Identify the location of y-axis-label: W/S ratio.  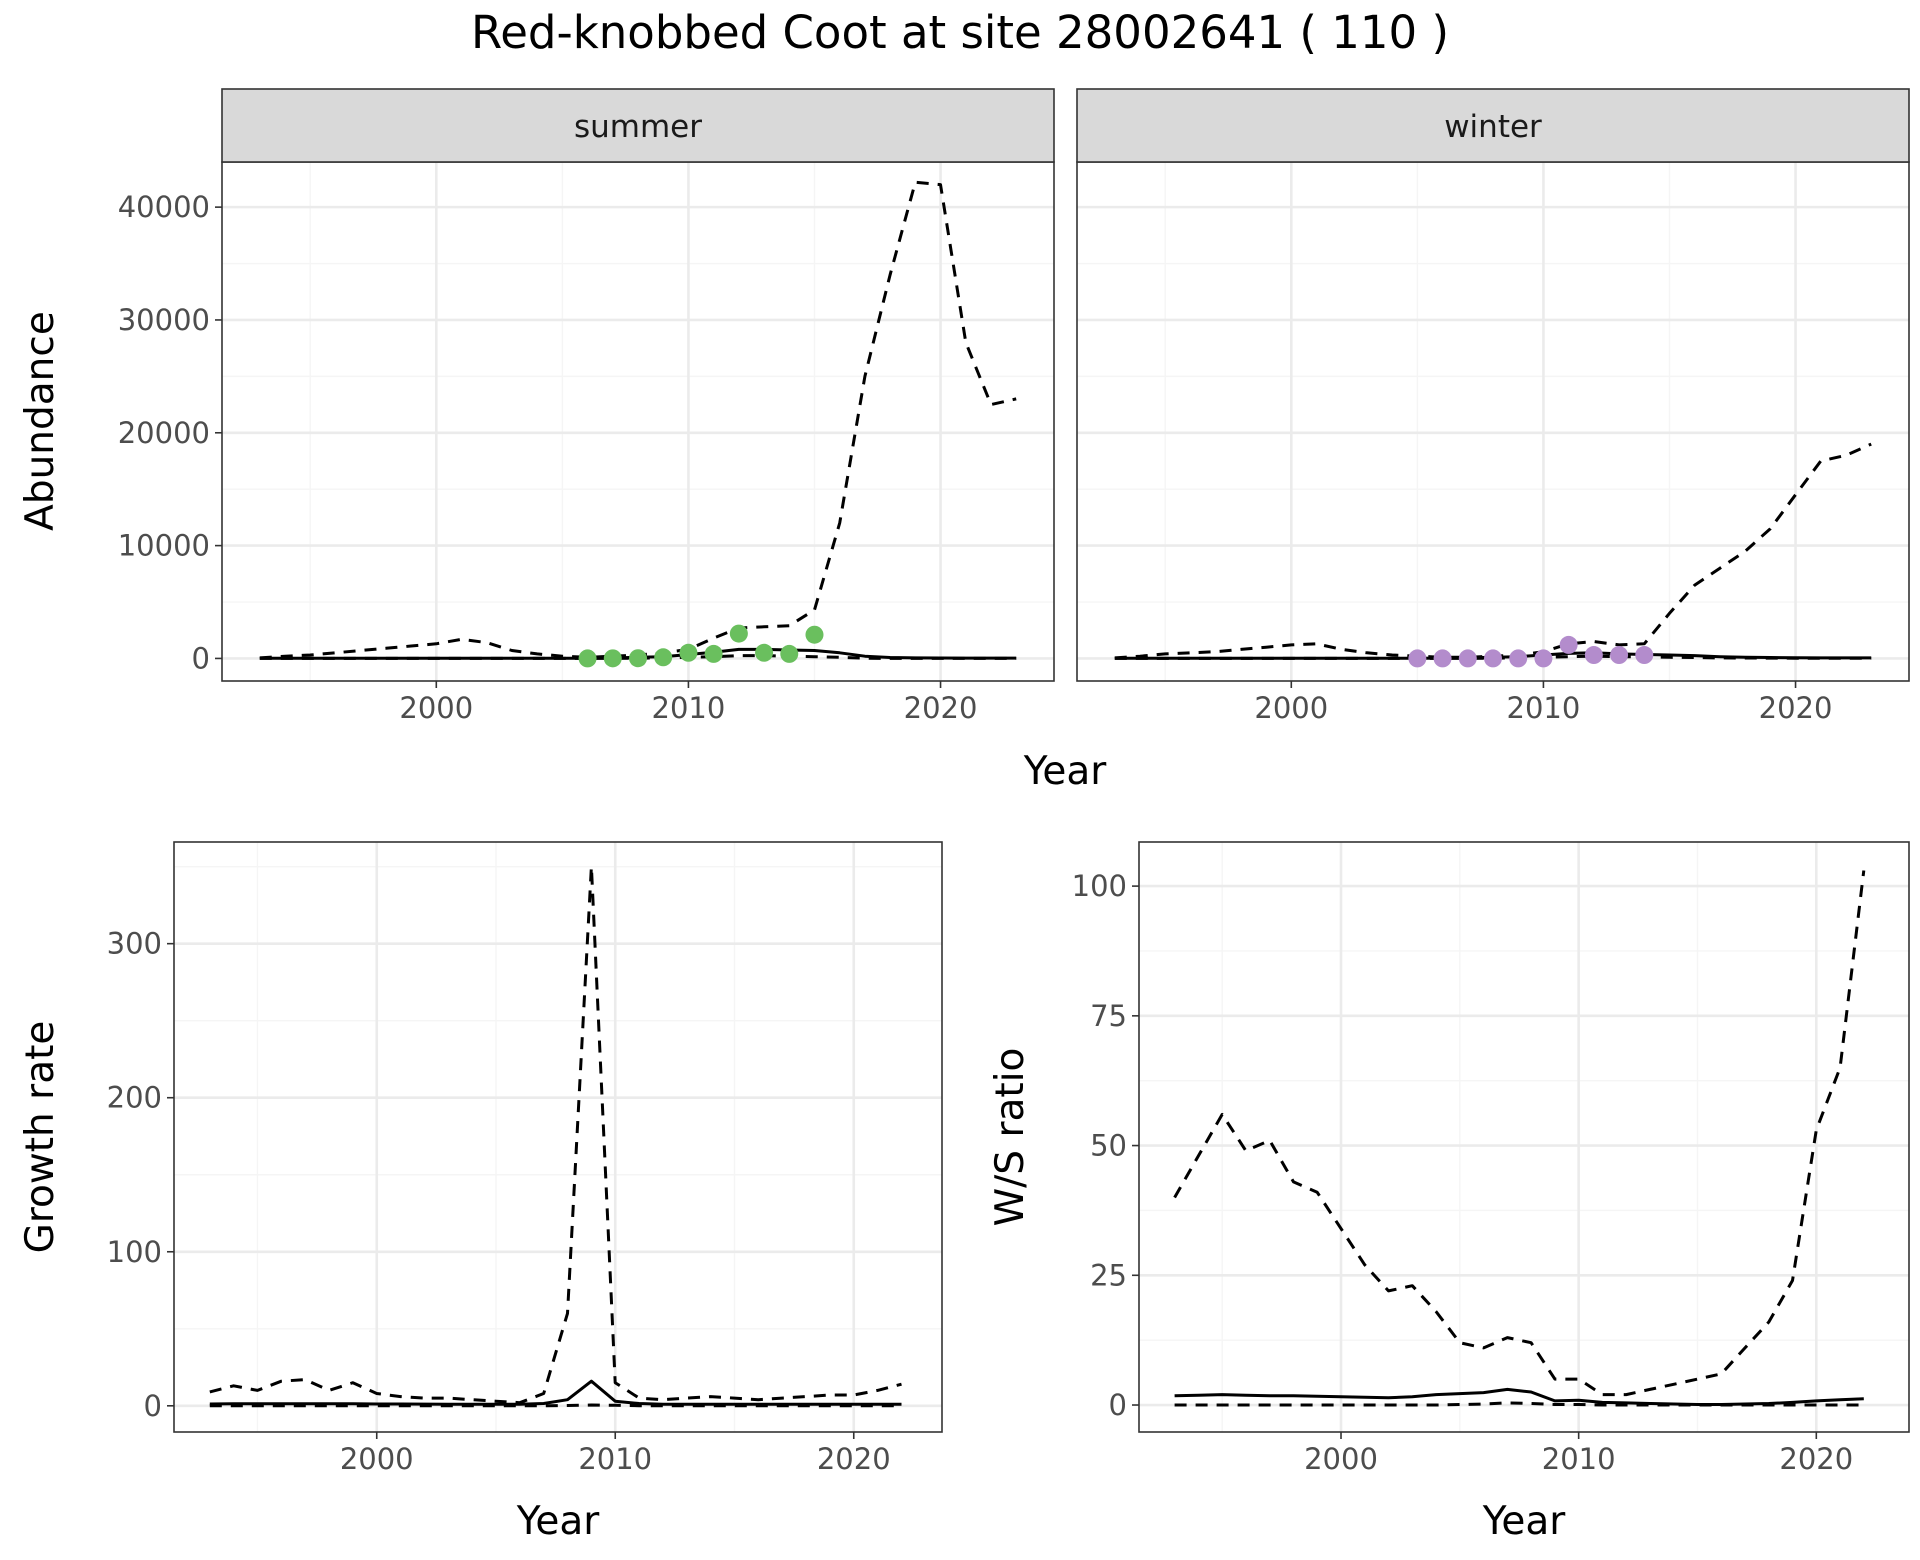
(1010, 1137).